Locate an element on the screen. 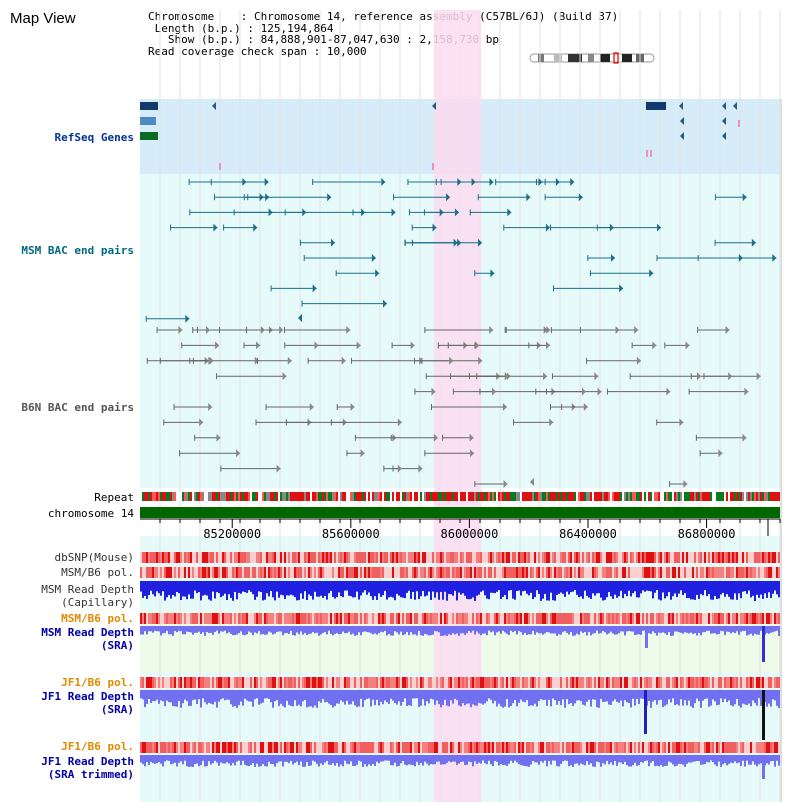 This screenshot has width=800, height=805. track-label-msm-depth-capillary: MSM Read Depth is located at coordinates (87, 589).